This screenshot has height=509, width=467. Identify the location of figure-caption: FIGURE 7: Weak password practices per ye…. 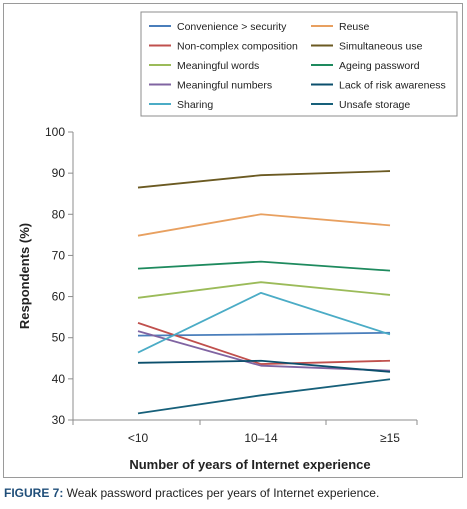
(191, 493).